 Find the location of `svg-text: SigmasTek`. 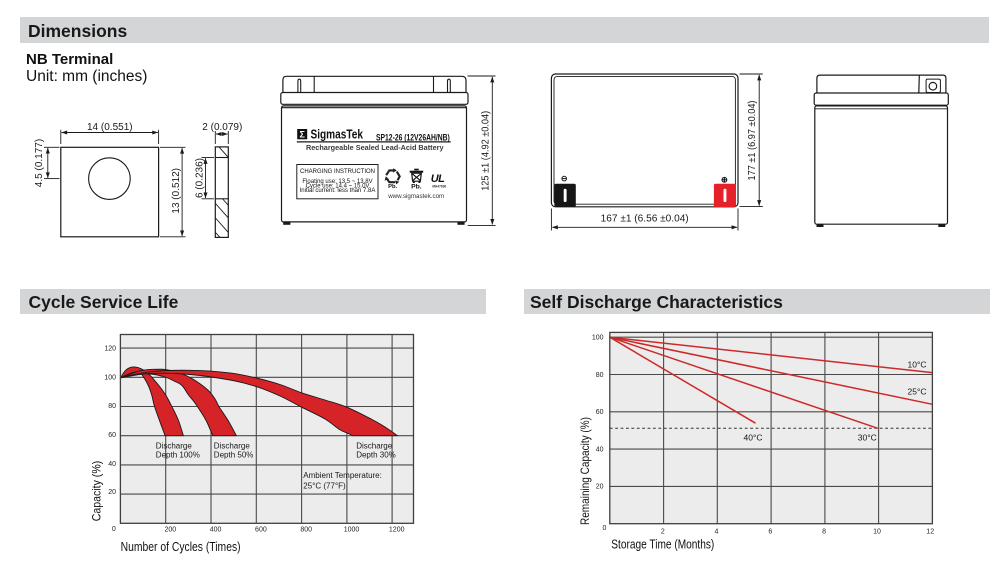

svg-text: SigmasTek is located at coordinates (337, 134).